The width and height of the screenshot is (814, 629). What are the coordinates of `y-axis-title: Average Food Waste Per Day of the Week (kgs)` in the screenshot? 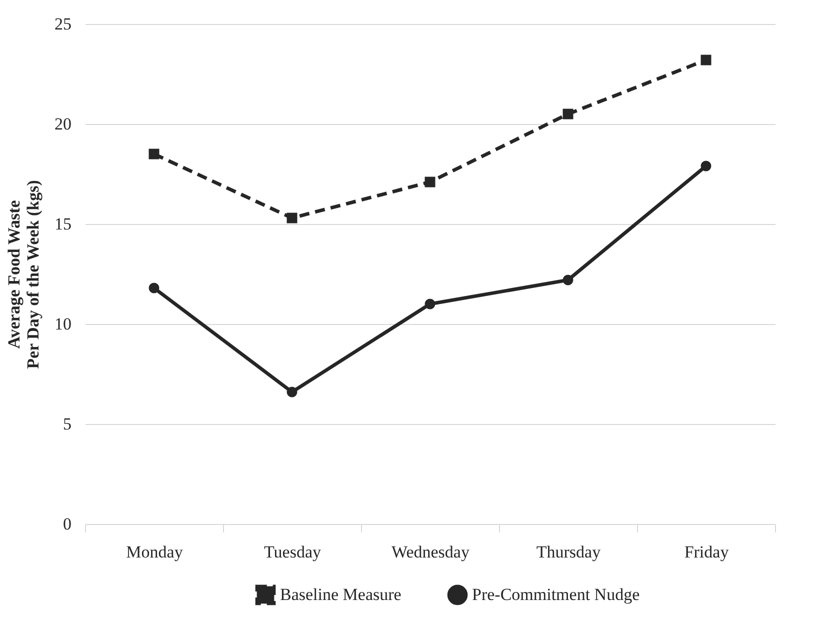 It's located at (23, 274).